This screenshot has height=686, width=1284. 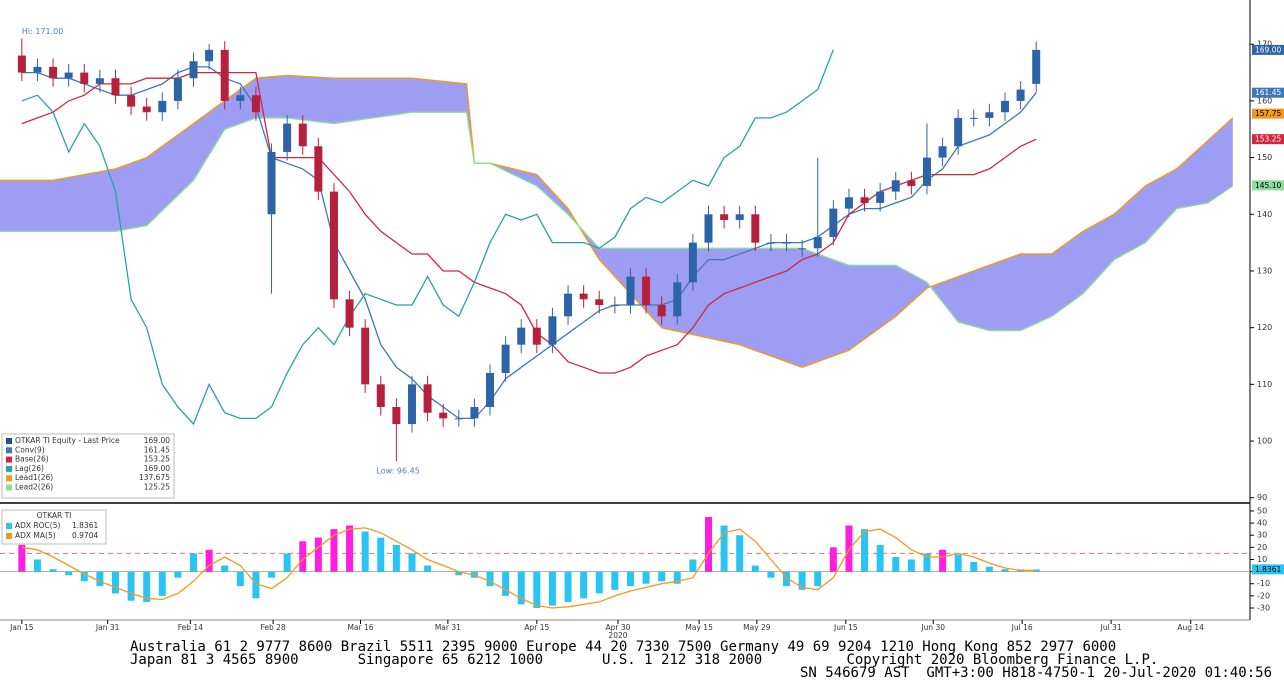 I want to click on x-tick-label: Jun 15, so click(x=845, y=627).